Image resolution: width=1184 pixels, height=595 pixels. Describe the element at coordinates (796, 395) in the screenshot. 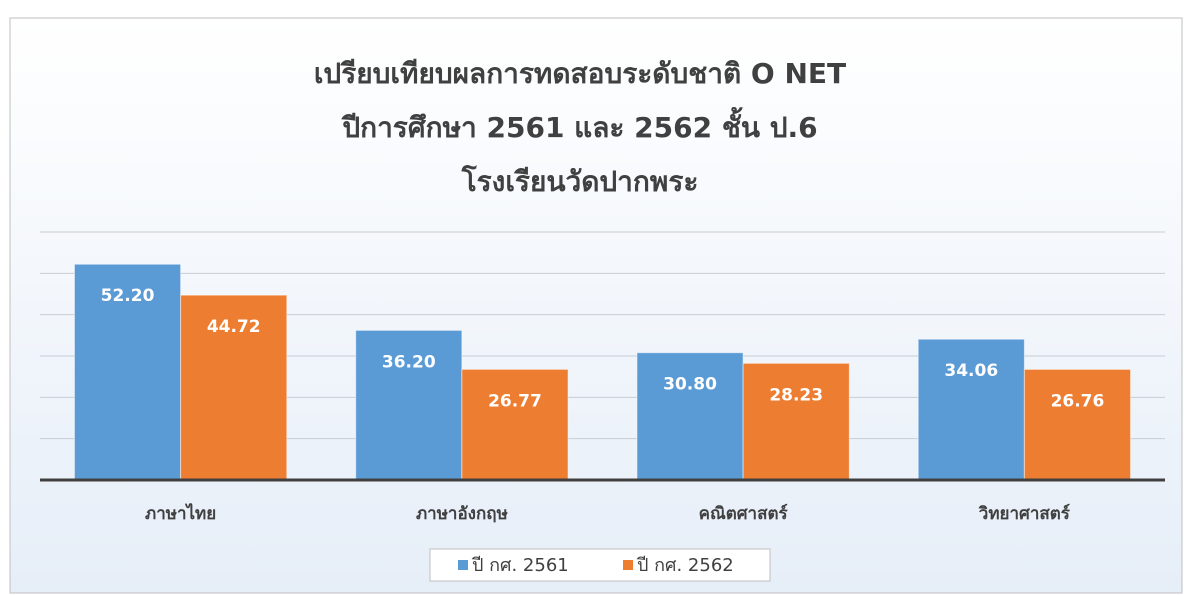

I see `data-label: 28.23` at that location.